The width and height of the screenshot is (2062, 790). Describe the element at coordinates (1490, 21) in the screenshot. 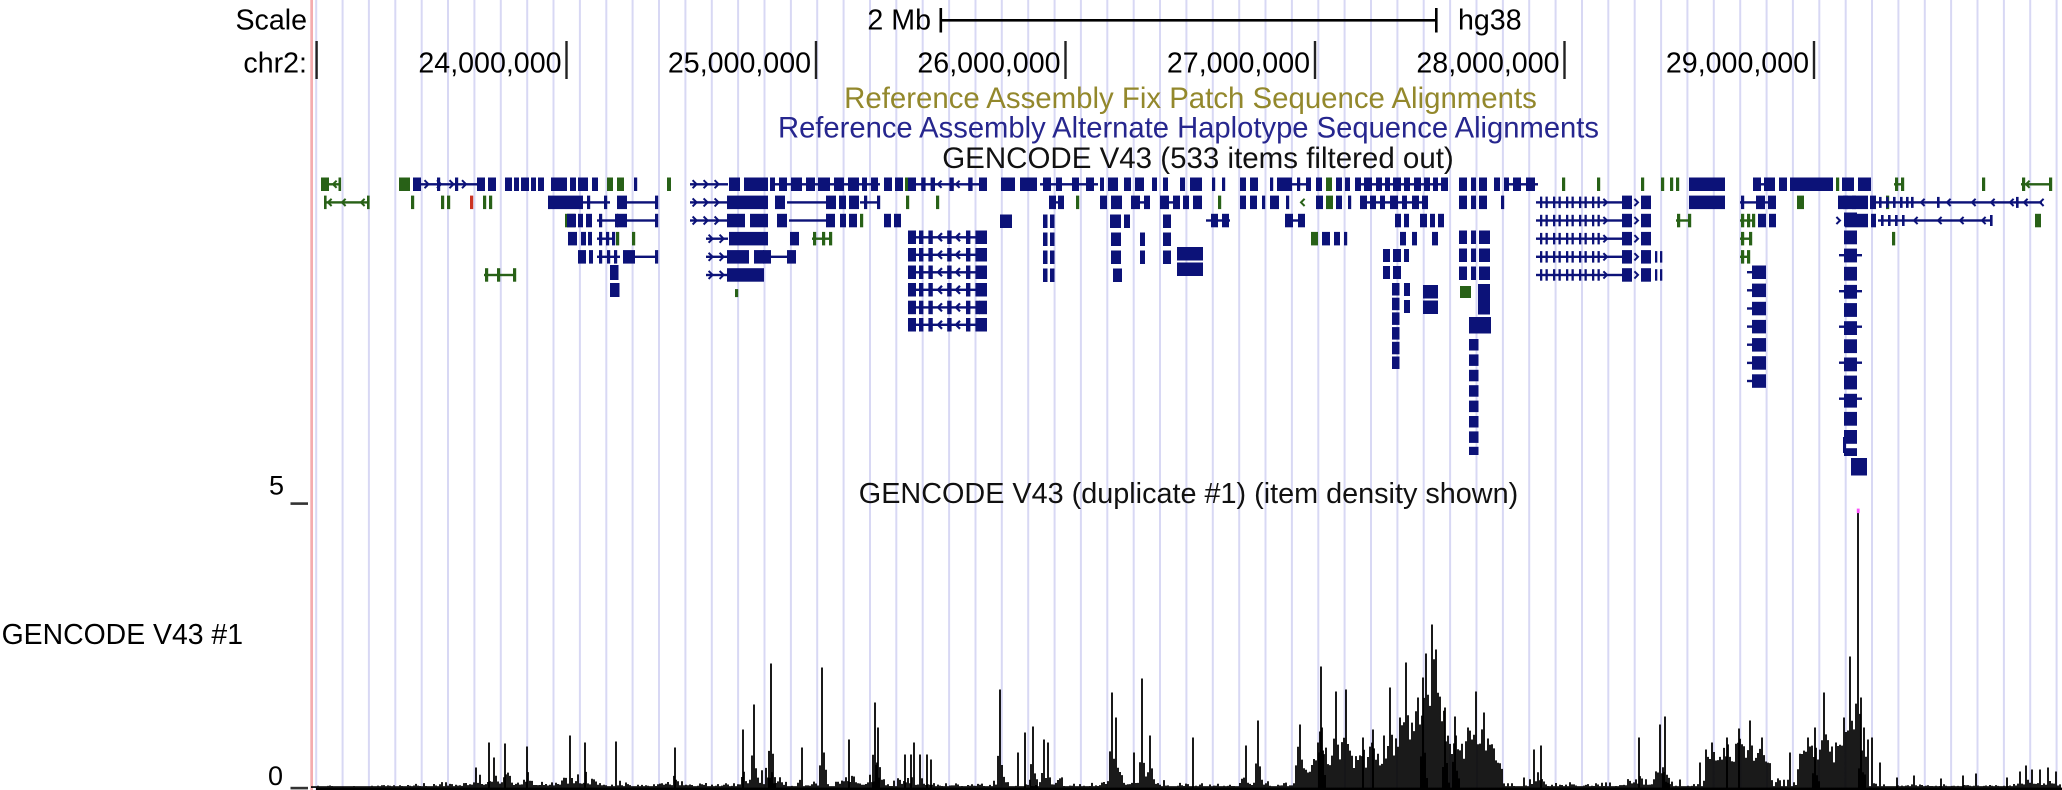

I see `svg-text: hg38` at that location.